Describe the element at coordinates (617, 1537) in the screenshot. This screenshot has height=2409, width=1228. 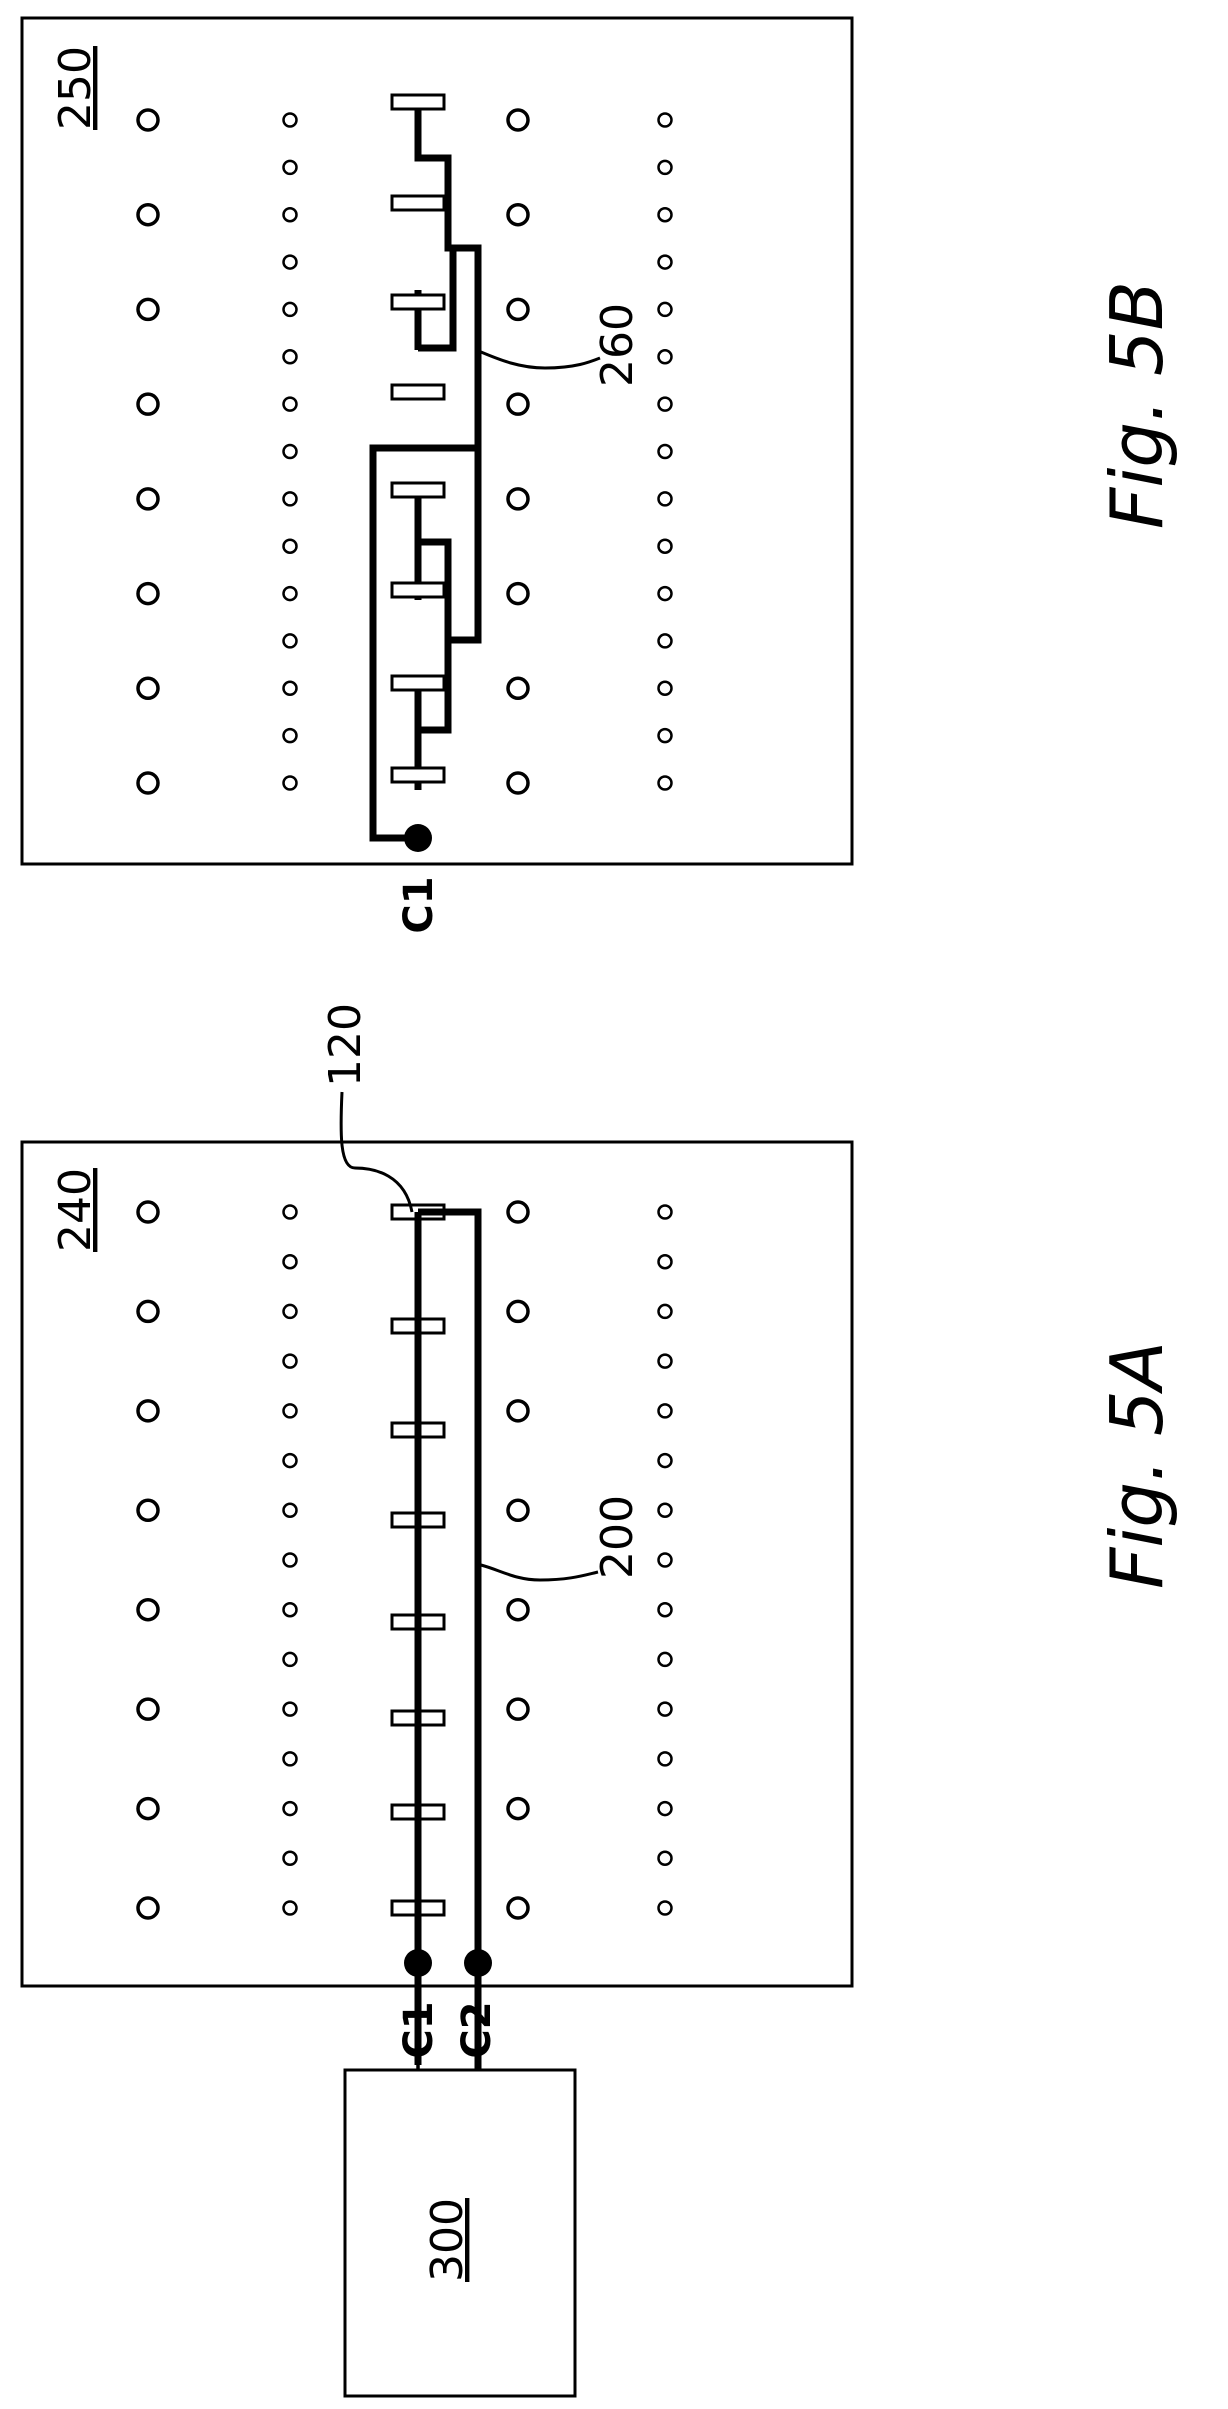
I see `lead-200-label: 200` at that location.